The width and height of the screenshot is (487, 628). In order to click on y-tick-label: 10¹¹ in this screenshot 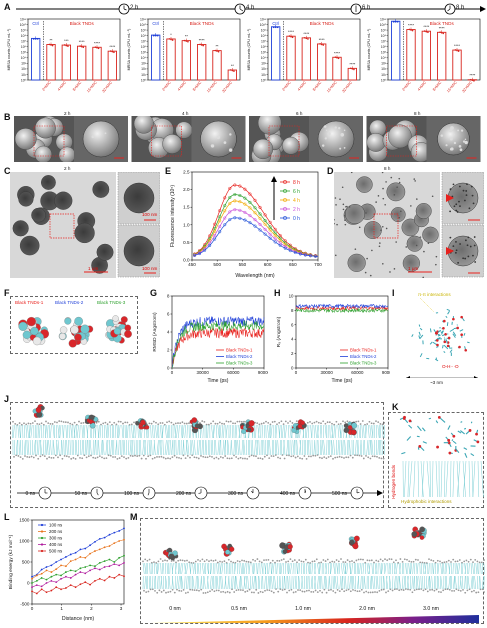, I will do `click(23, 19)`.